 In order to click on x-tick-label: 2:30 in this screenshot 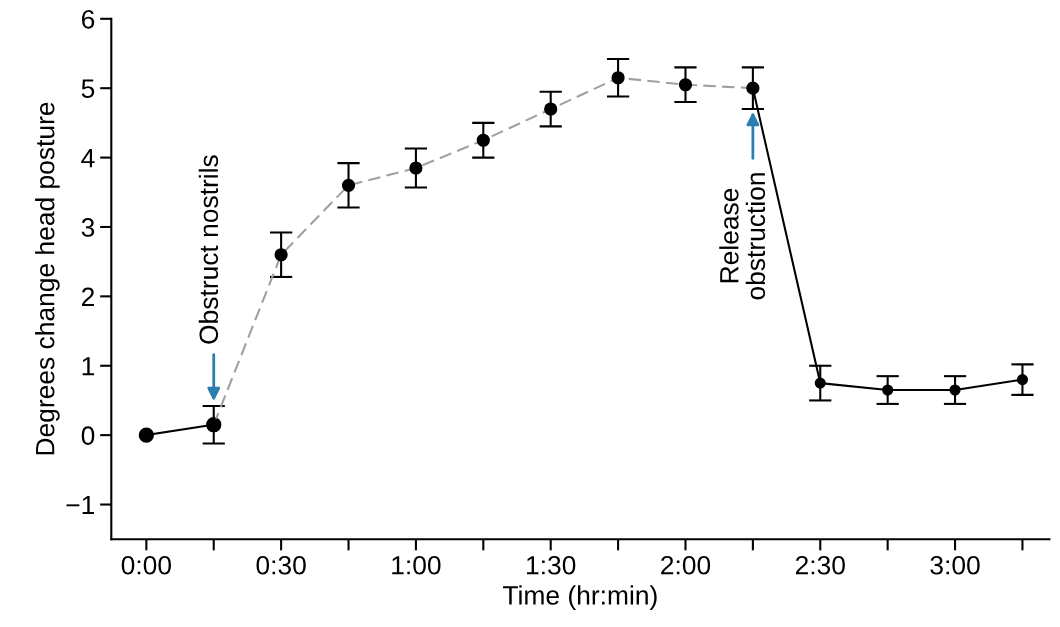, I will do `click(820, 565)`.